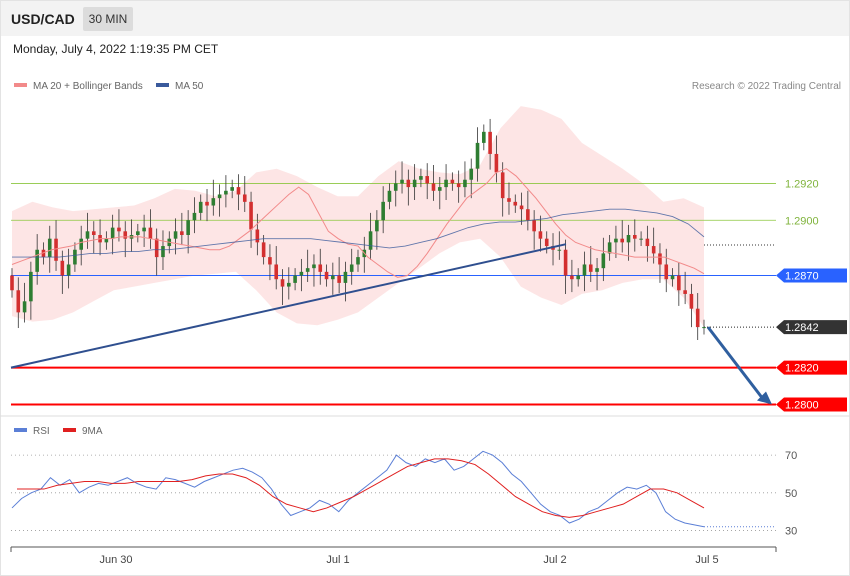 This screenshot has height=576, width=850. Describe the element at coordinates (88, 86) in the screenshot. I see `legend-ma20-label: MA 20 + Bollinger Bands` at that location.